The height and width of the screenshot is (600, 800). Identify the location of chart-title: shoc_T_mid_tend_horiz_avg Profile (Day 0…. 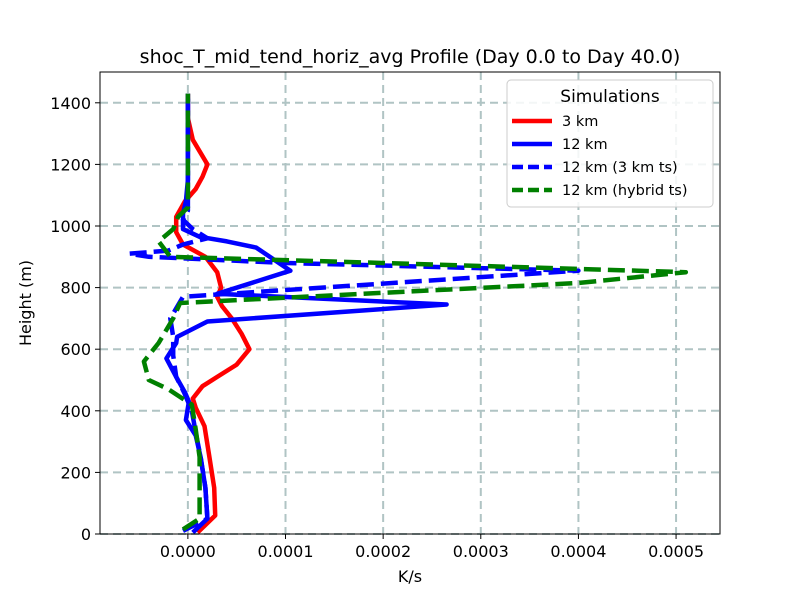
(410, 57).